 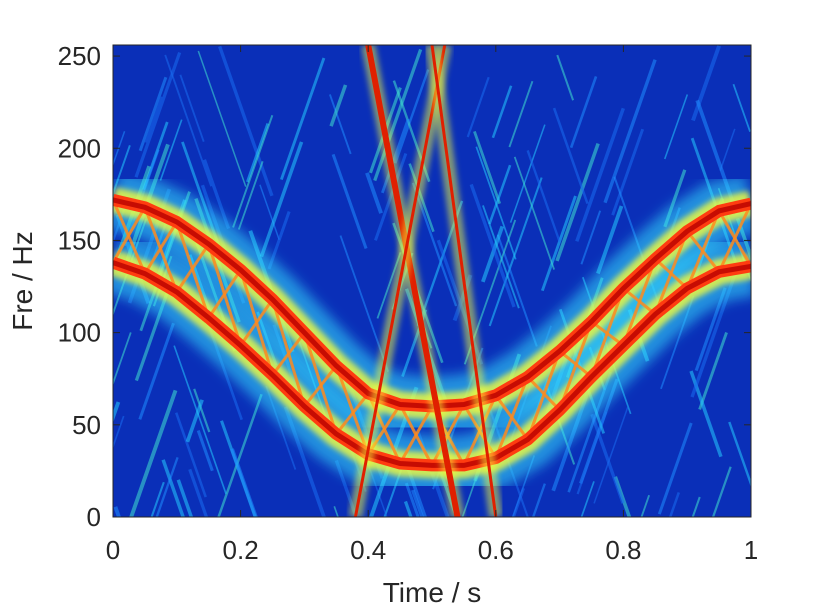 I want to click on x-tick-label: 0.6, so click(x=496, y=550).